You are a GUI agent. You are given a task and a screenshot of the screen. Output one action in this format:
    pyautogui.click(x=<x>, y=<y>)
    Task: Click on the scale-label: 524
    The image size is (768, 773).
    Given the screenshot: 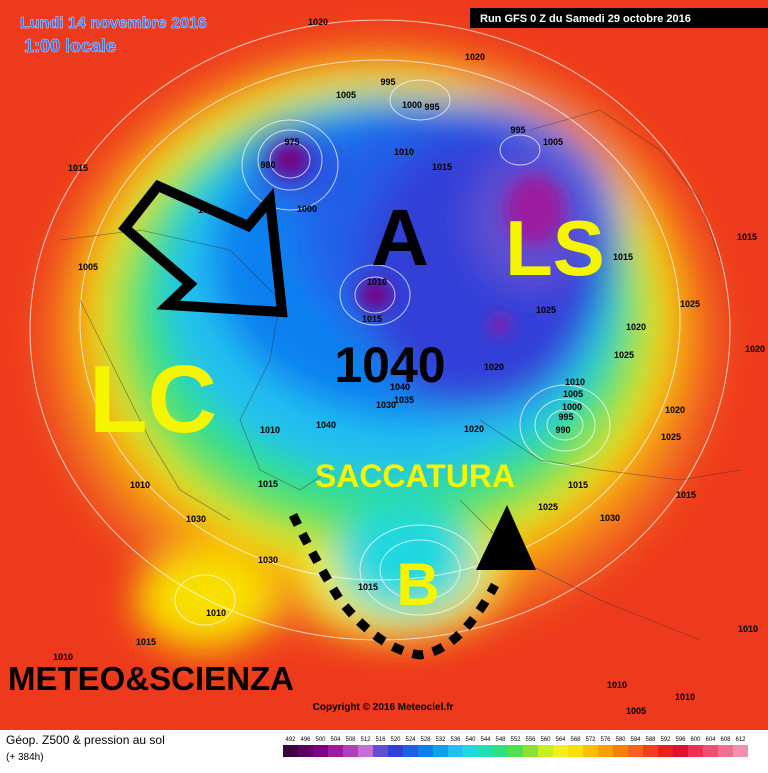 What is the action you would take?
    pyautogui.click(x=410, y=740)
    